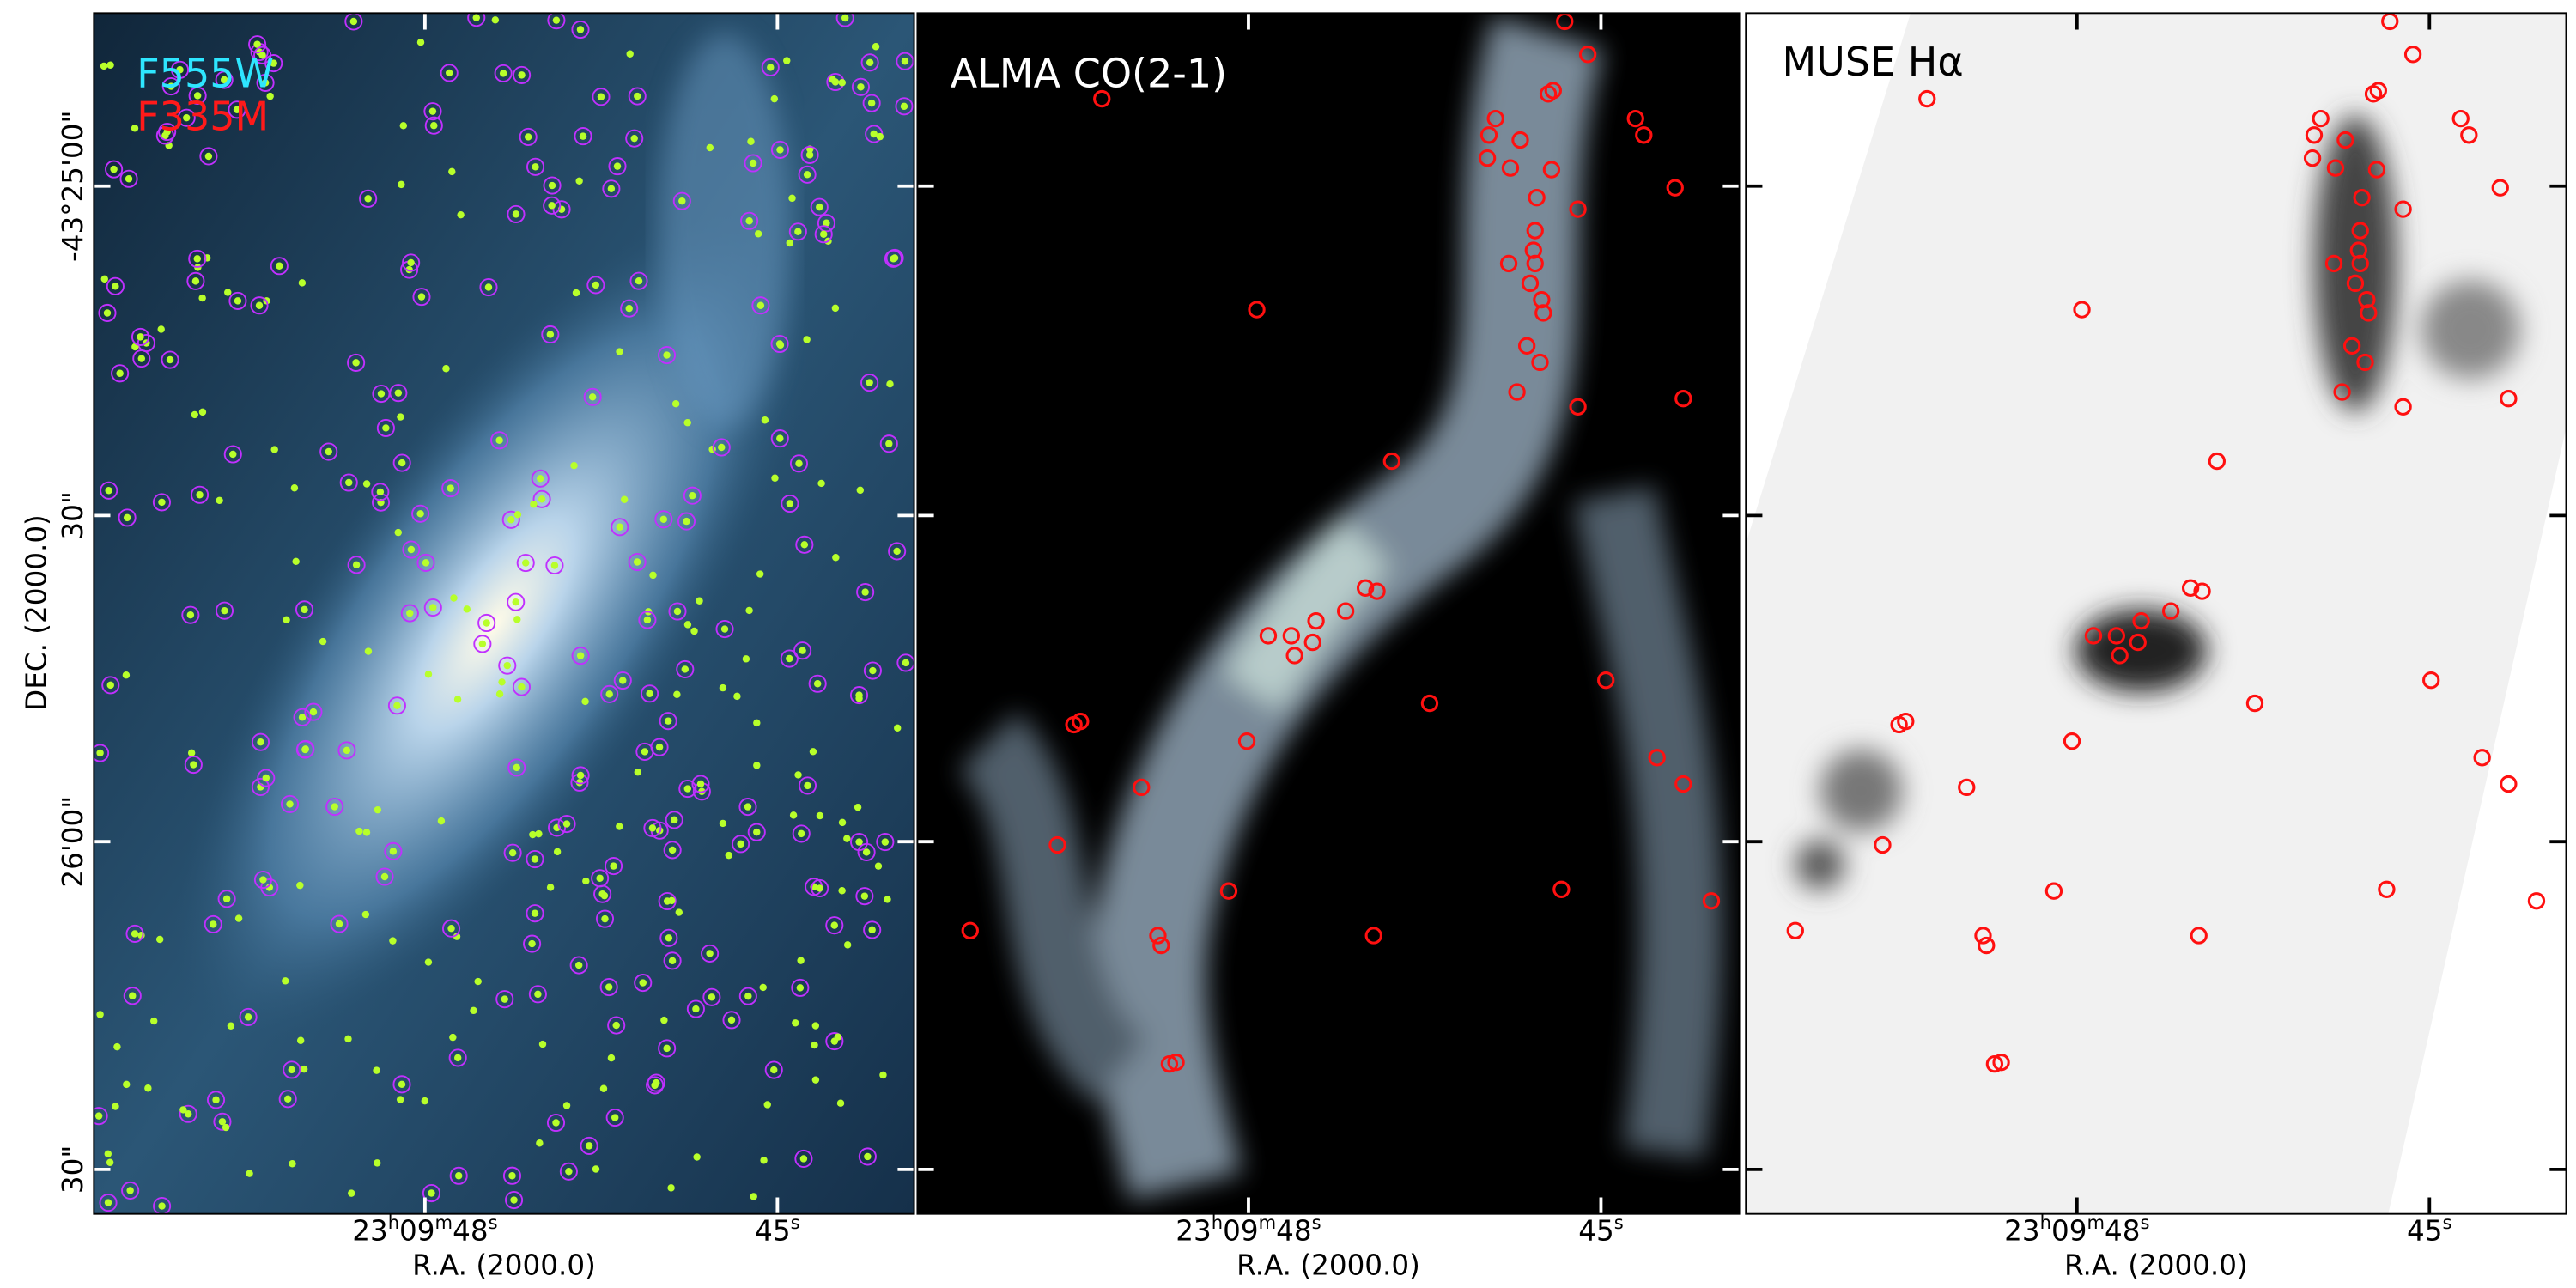  What do you see at coordinates (1240, 1230) in the screenshot?
I see `x-tick-label-part: 09` at bounding box center [1240, 1230].